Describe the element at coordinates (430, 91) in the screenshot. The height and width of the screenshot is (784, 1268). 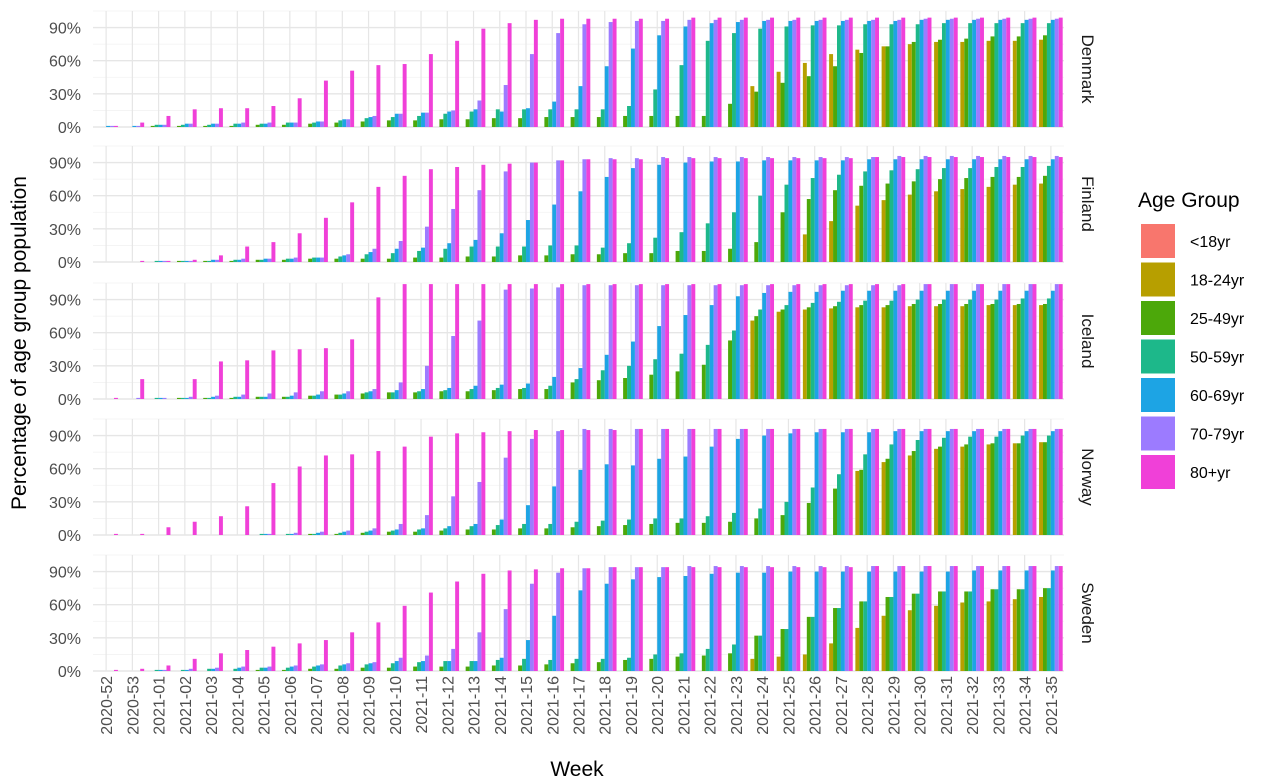
I see `bar-denmark-2021-11-80+yr` at that location.